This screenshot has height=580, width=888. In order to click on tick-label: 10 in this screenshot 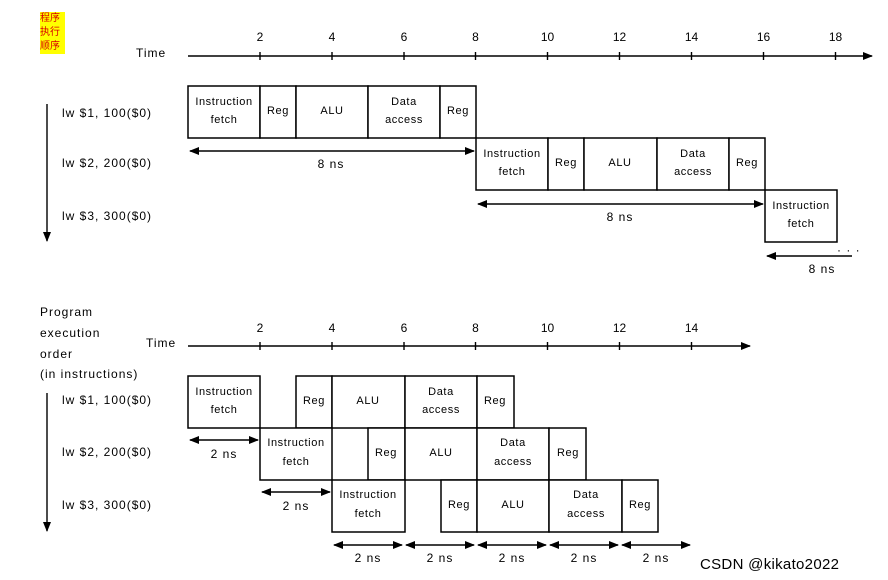, I will do `click(548, 37)`.